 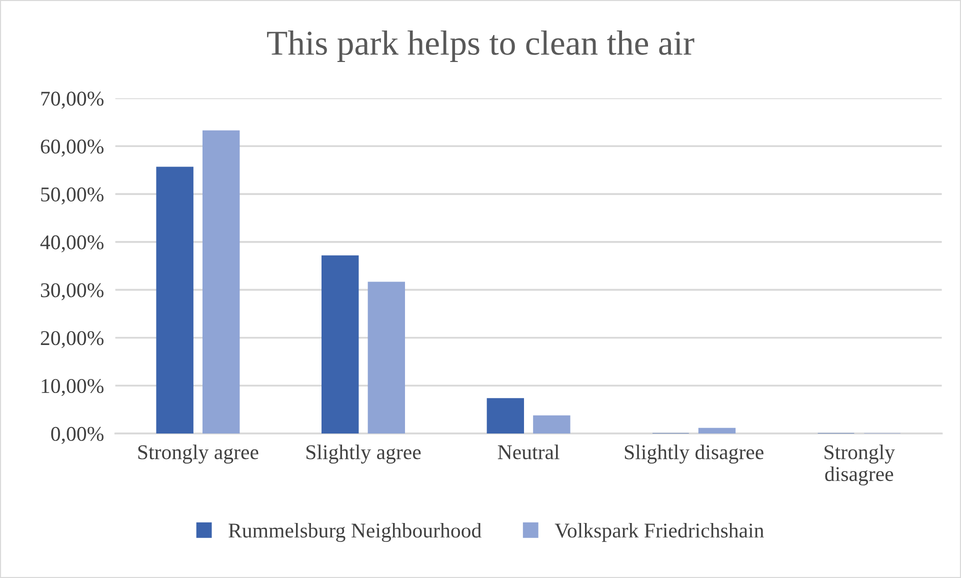 What do you see at coordinates (480, 46) in the screenshot?
I see `chart-title: This park helps to clean the air` at bounding box center [480, 46].